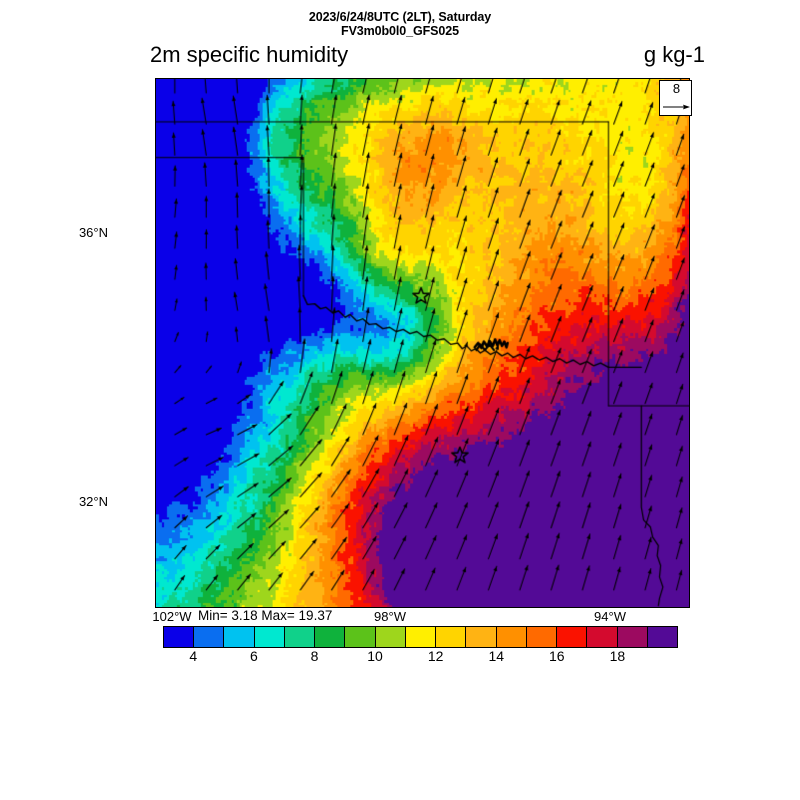  I want to click on colorbar-tick-12: 12, so click(435, 656).